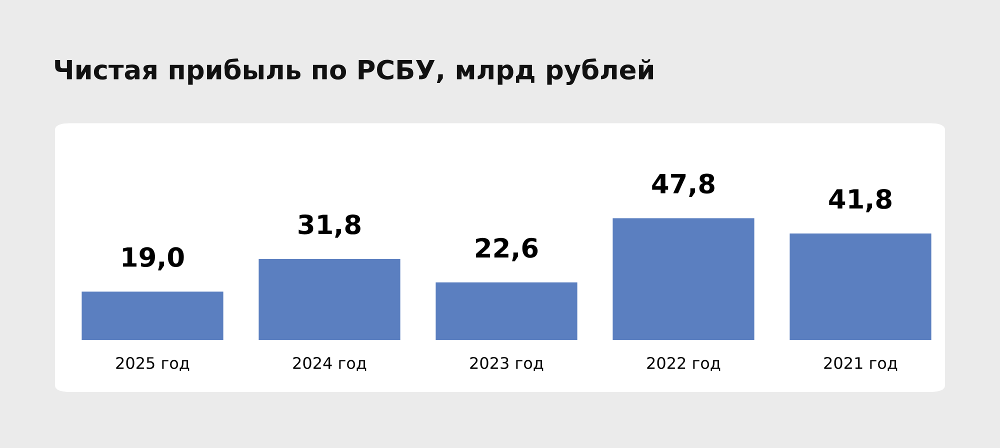 The image size is (1000, 448). I want to click on x-tick-label: 2025 год, so click(153, 364).